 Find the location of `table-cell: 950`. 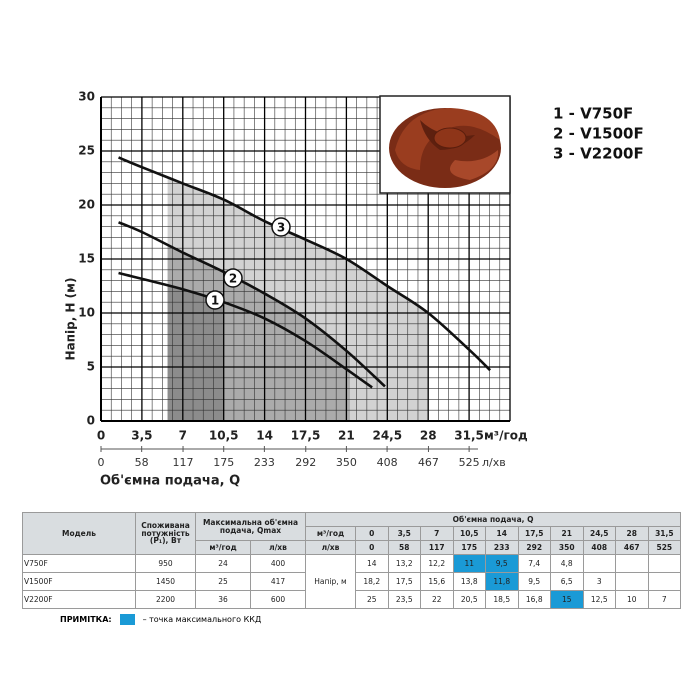

table-cell: 950 is located at coordinates (165, 563).